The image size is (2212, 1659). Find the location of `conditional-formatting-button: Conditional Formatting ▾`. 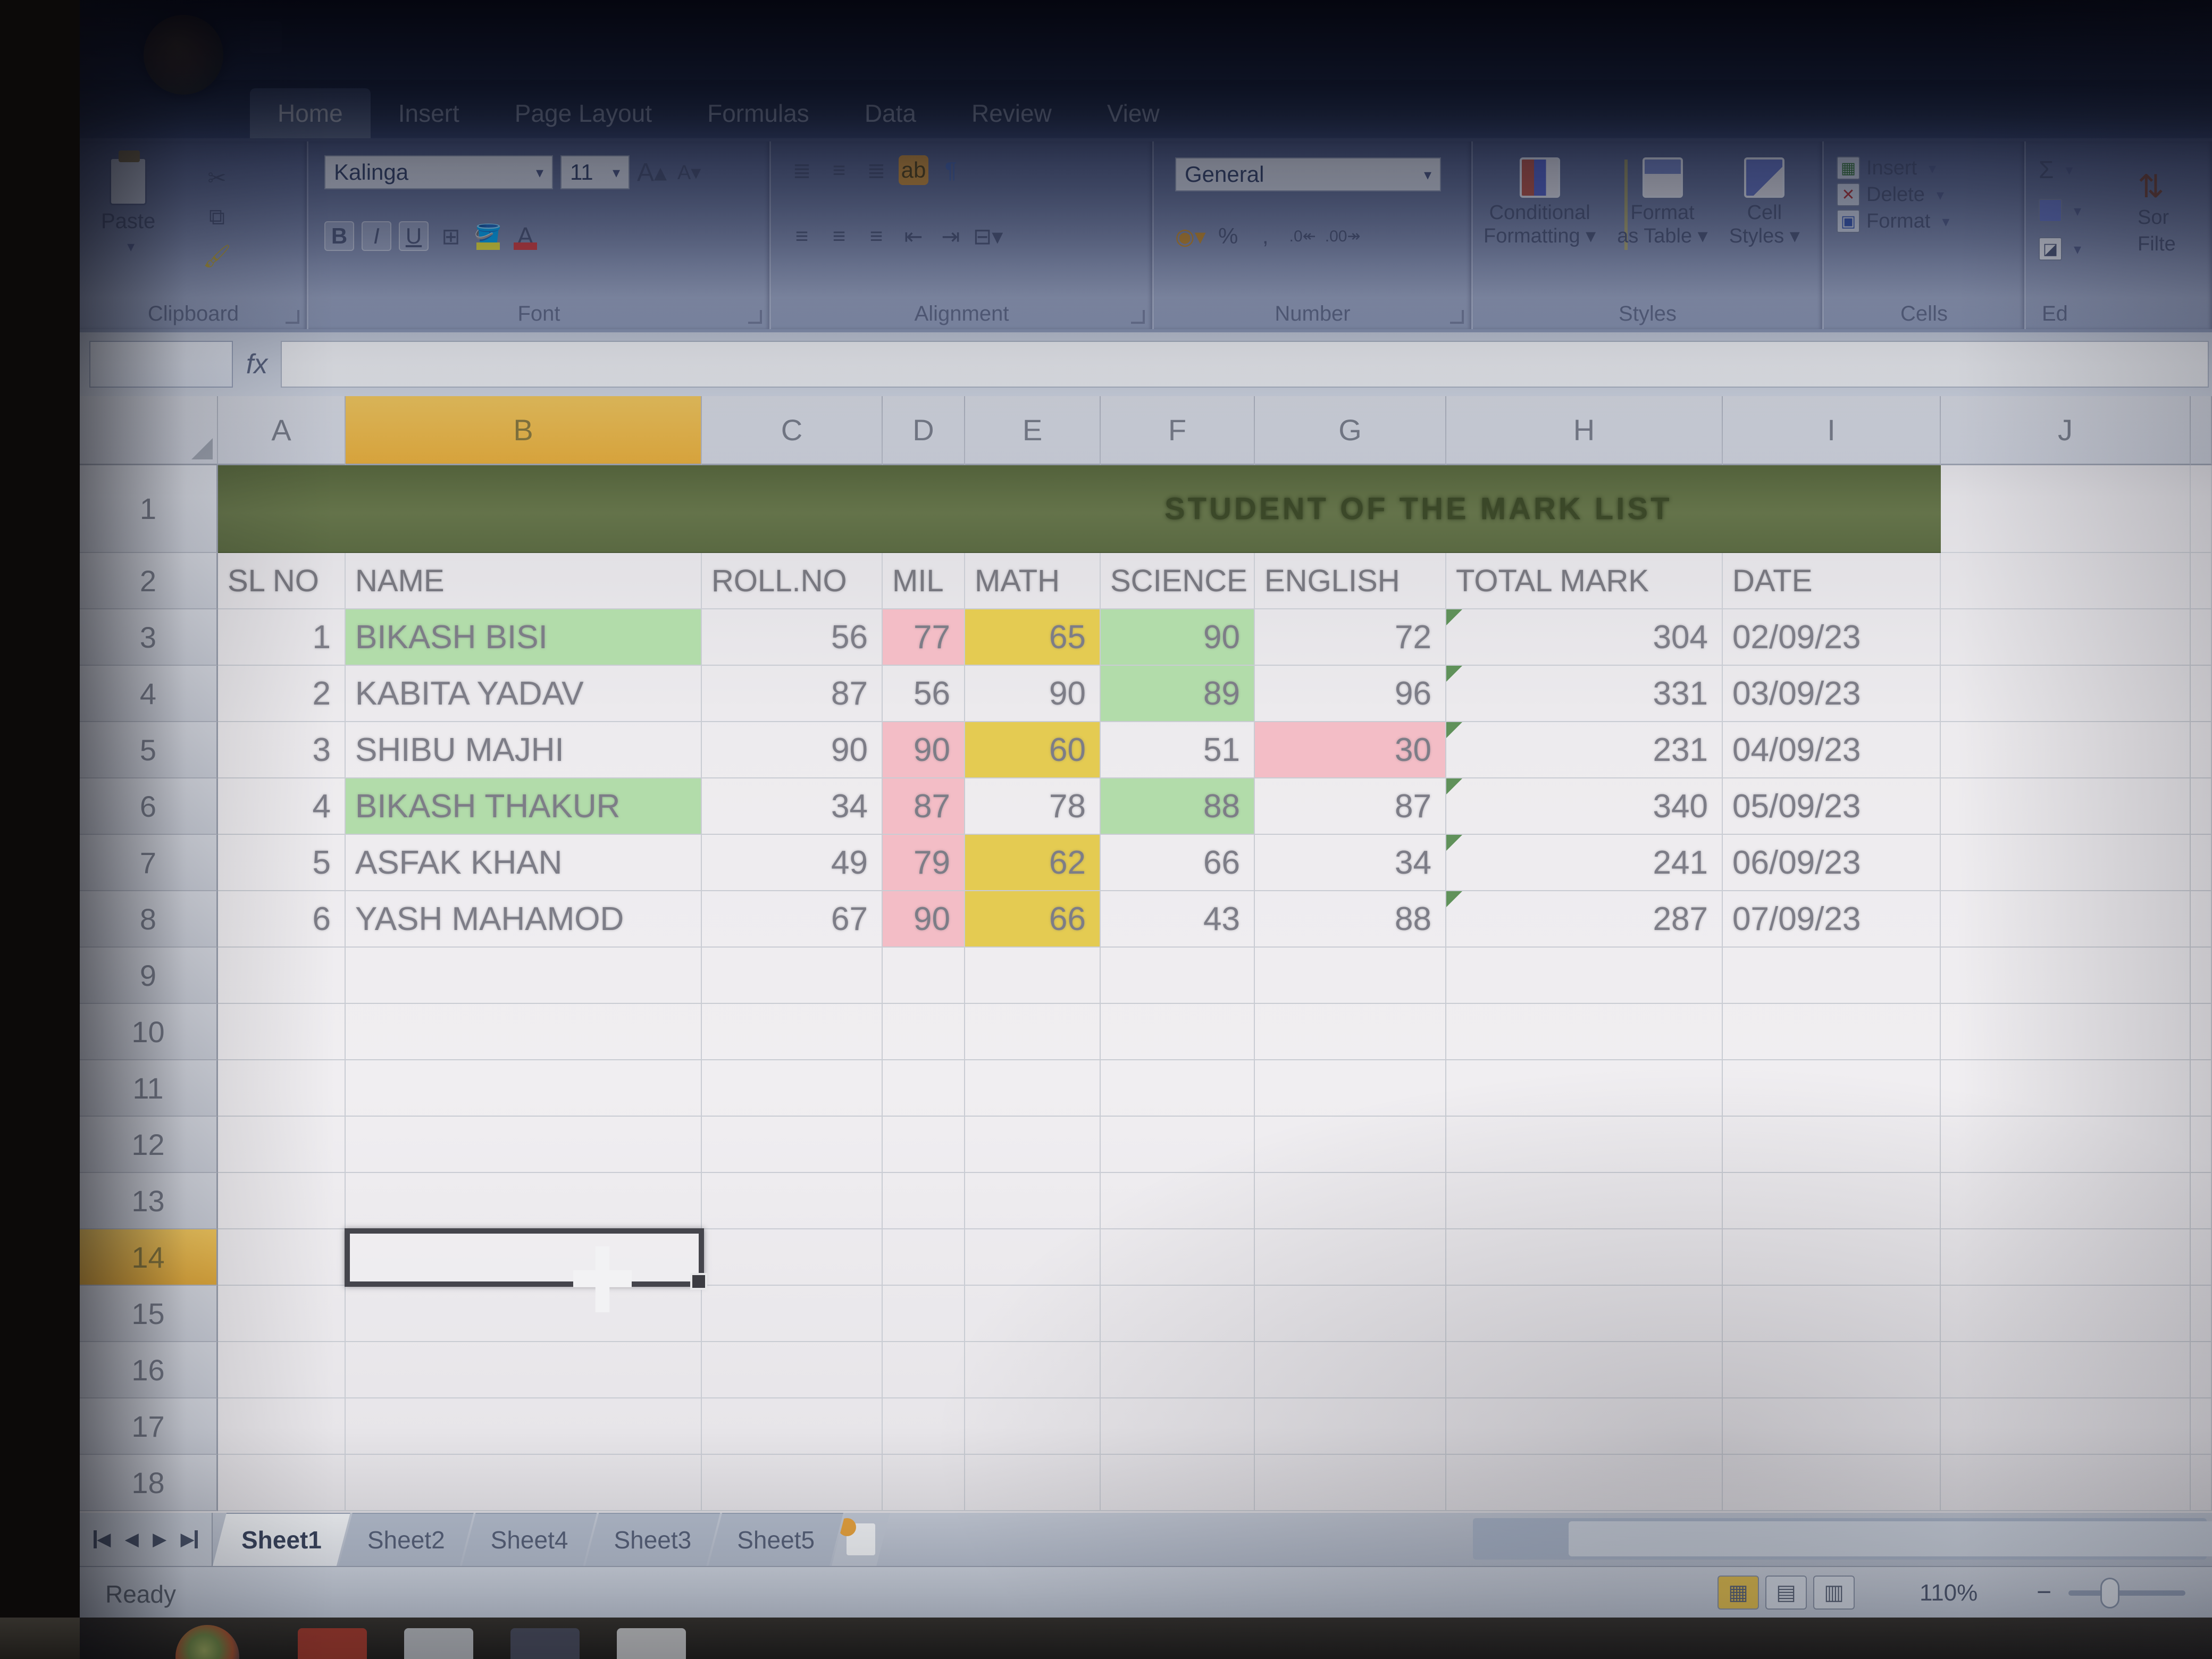

conditional-formatting-button: Conditional Formatting ▾ is located at coordinates (1540, 202).